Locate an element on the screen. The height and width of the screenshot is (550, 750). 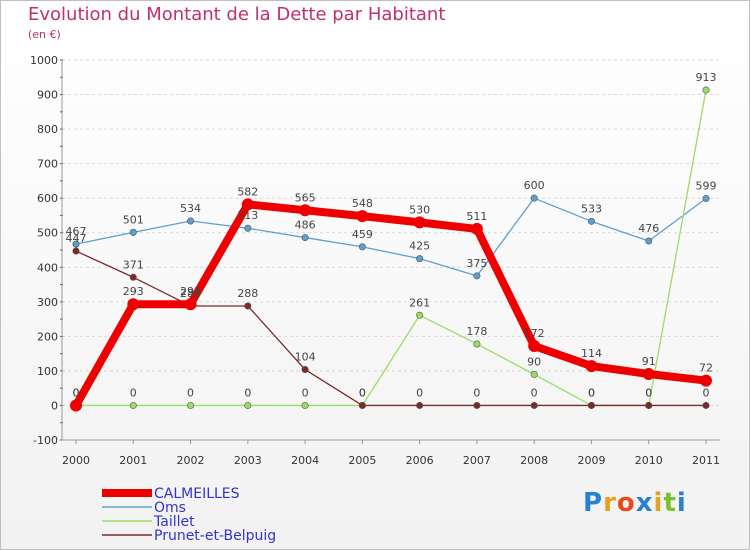
logo-letter: x is located at coordinates (644, 503).